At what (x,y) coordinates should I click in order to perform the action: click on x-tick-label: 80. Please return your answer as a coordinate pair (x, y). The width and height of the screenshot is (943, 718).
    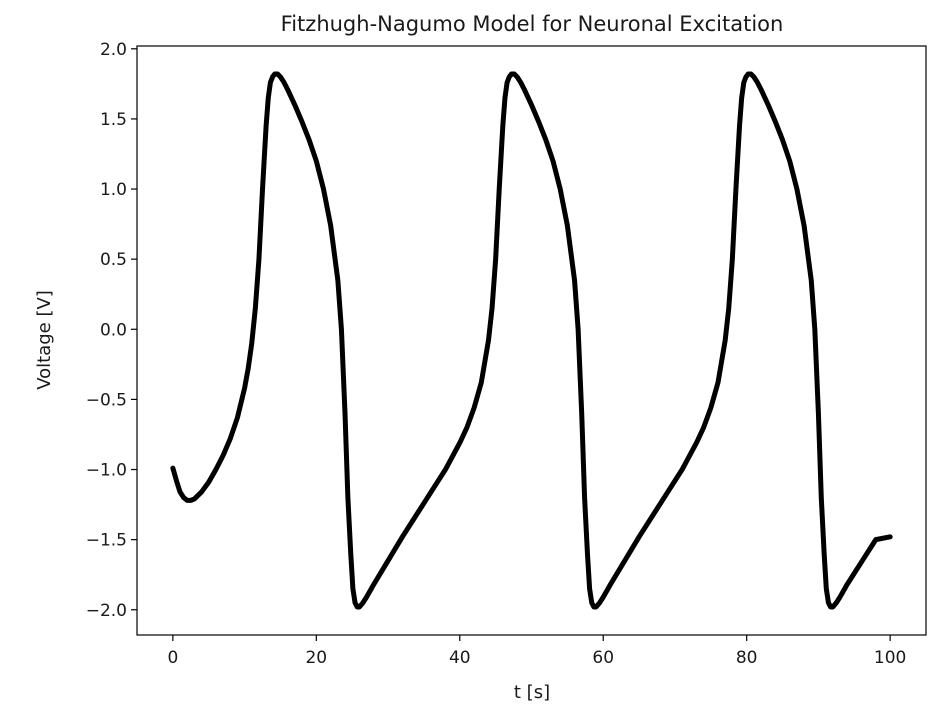
    Looking at the image, I should click on (747, 658).